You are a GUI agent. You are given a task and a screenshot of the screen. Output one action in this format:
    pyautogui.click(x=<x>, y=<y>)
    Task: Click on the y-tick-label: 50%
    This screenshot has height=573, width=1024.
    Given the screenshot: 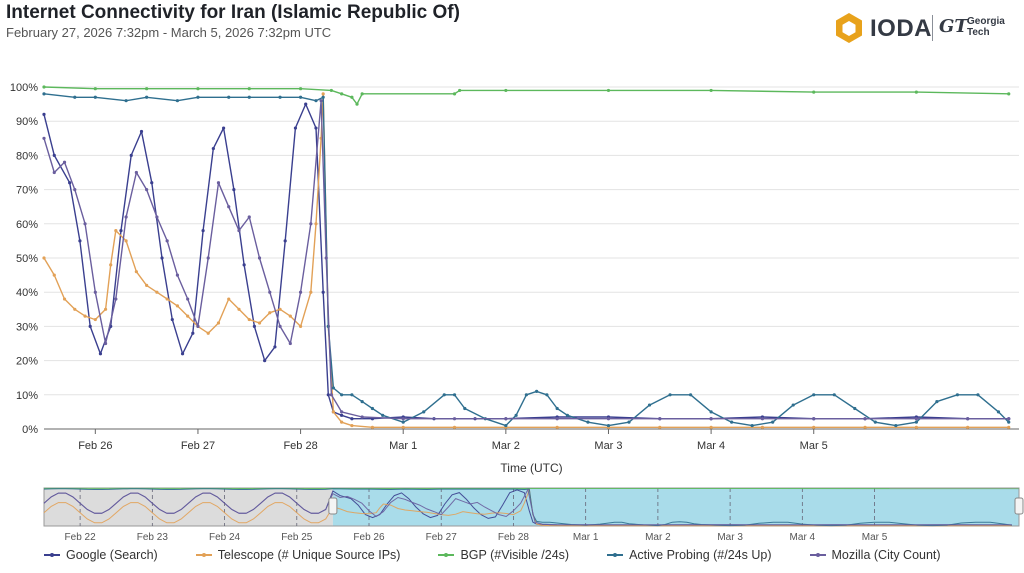 What is the action you would take?
    pyautogui.click(x=27, y=259)
    